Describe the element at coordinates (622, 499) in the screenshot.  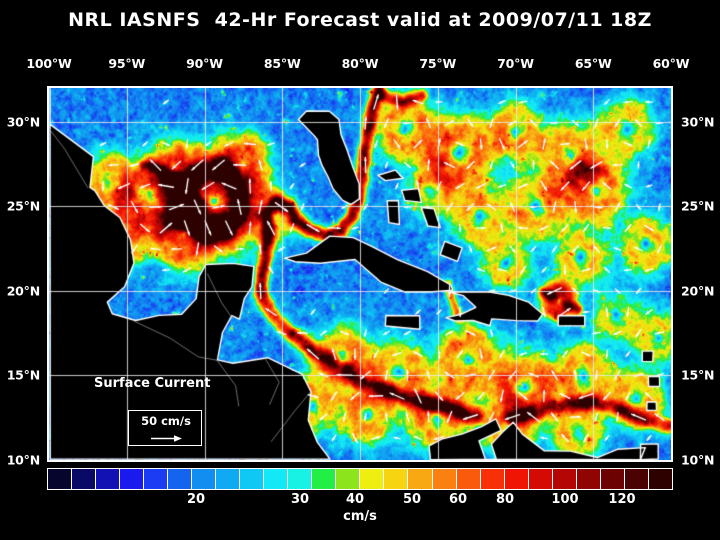
I see `colorbar-tick-label: 120` at that location.